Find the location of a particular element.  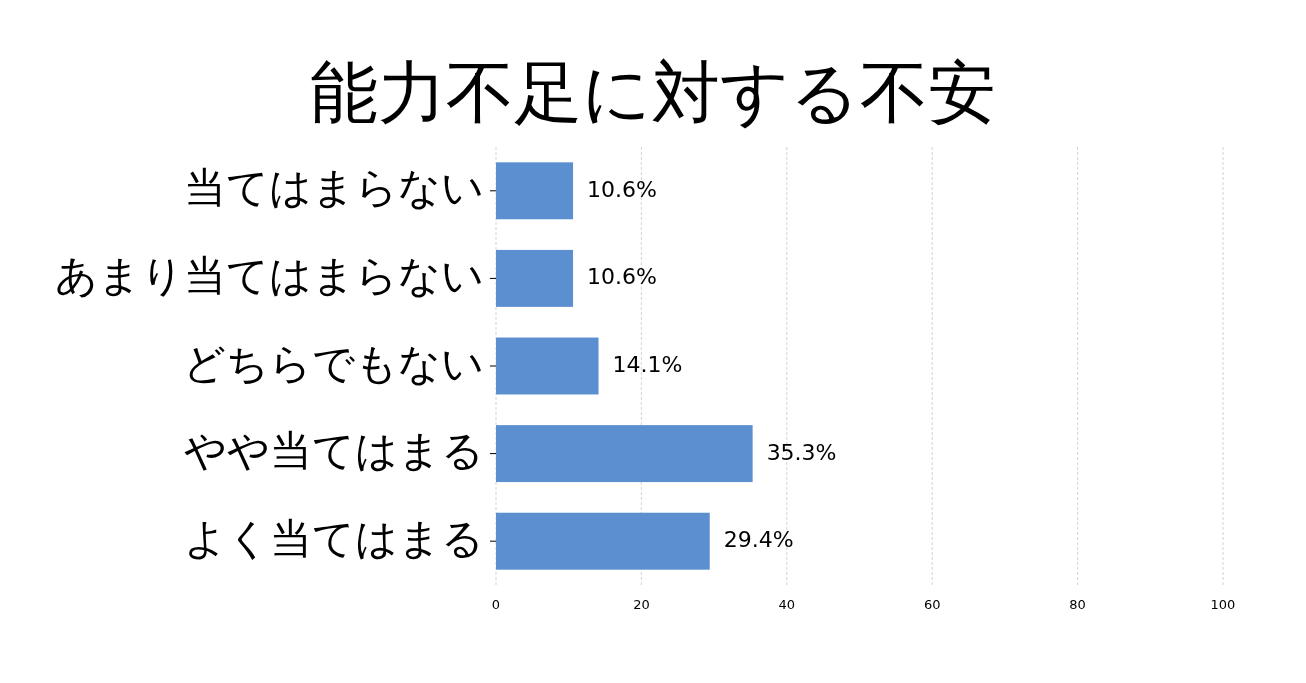

chart-title: 能力不足に対する不安 is located at coordinates (653, 92).